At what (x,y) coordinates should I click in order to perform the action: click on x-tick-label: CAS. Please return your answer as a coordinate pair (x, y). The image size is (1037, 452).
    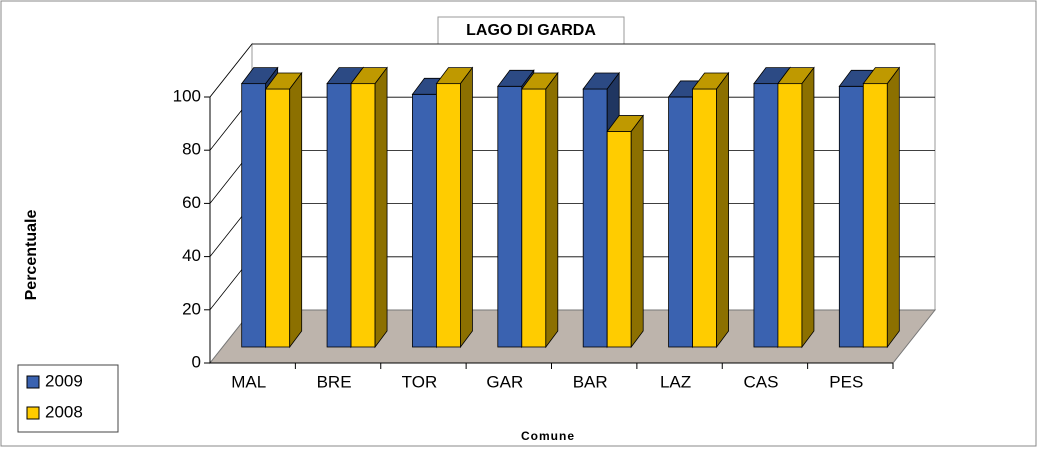
    Looking at the image, I should click on (760, 381).